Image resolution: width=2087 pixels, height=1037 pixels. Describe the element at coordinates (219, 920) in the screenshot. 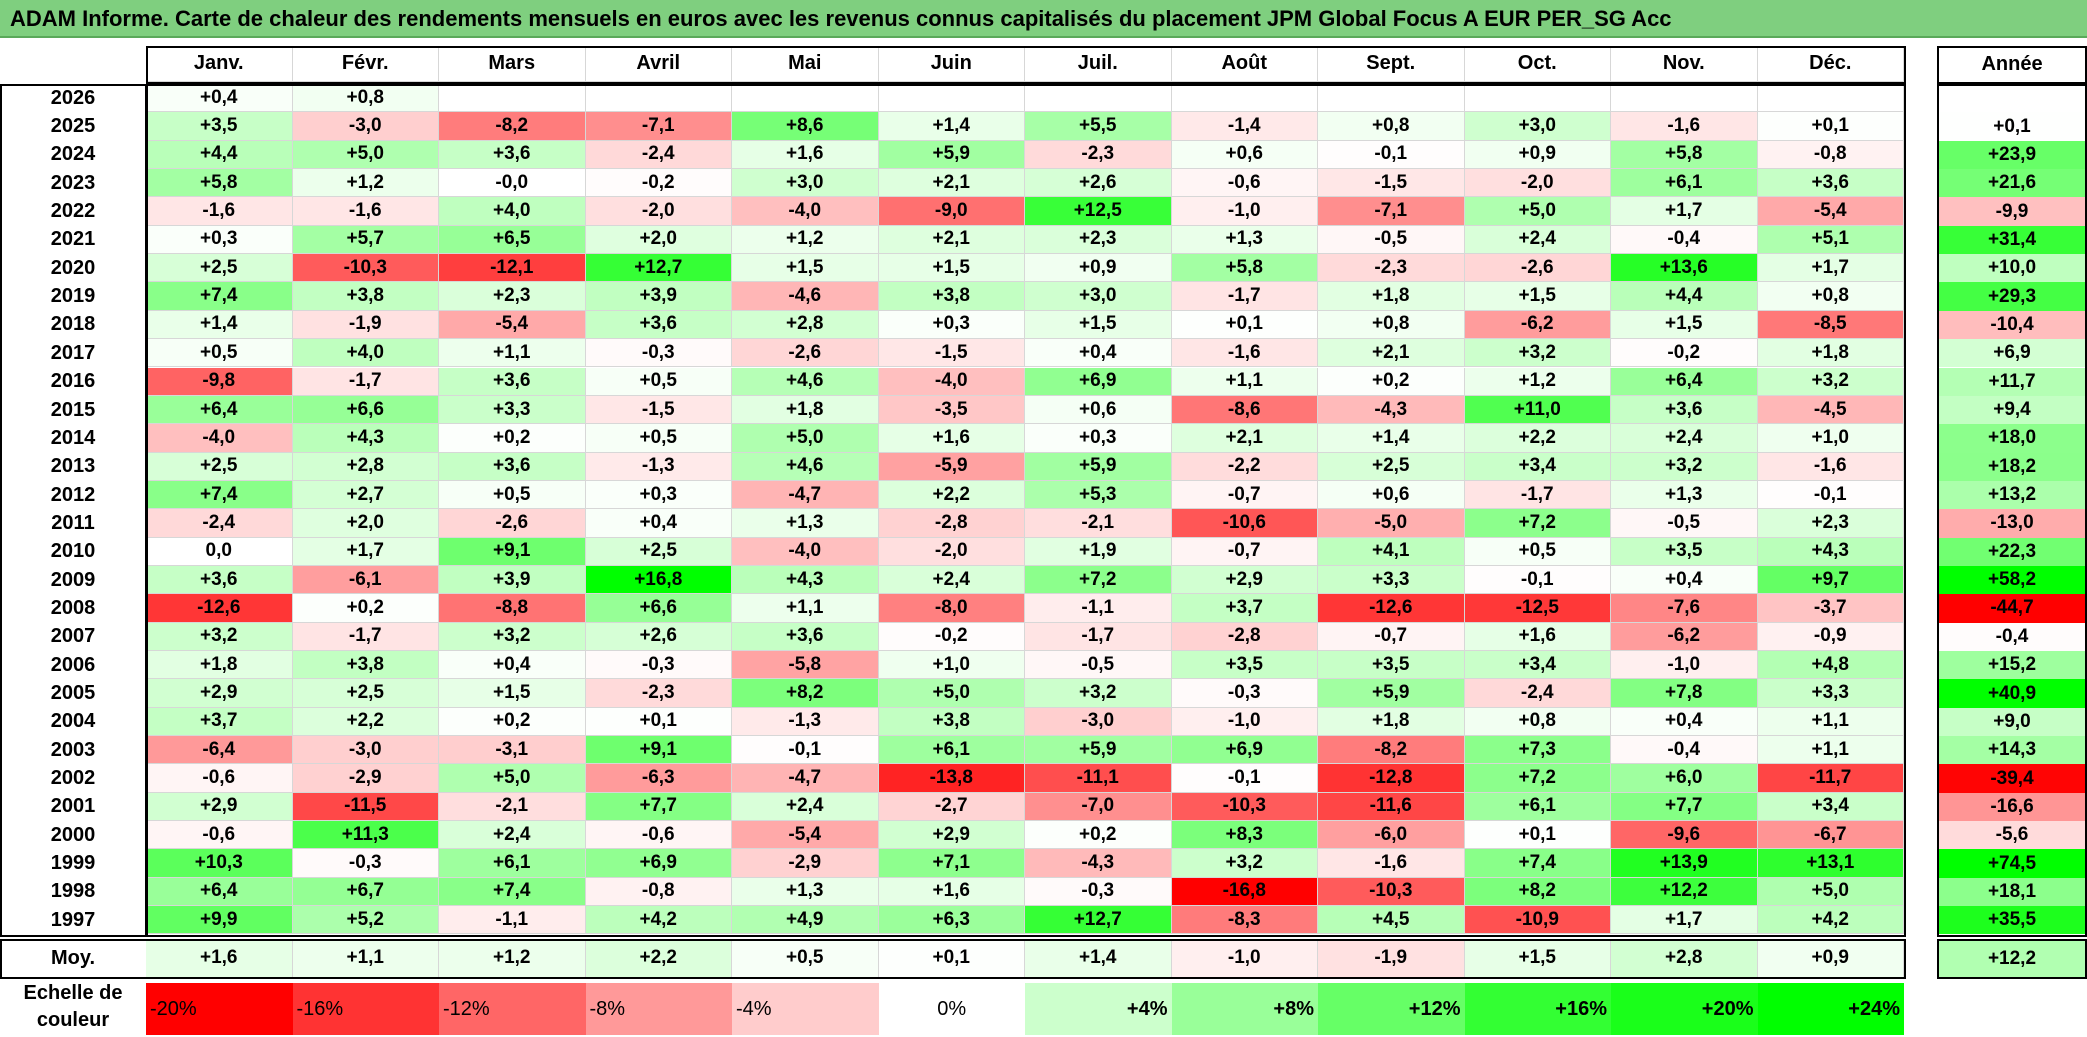

I see `heatmap-cell: +9,9` at that location.